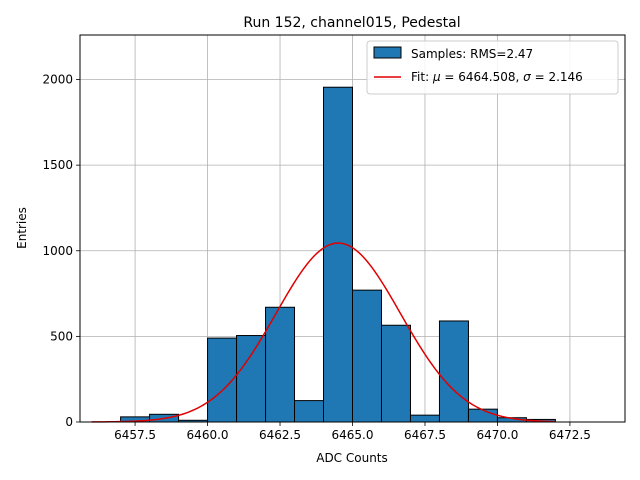 This screenshot has width=640, height=480. Describe the element at coordinates (135, 435) in the screenshot. I see `x-tick-label: 6457.5` at that location.